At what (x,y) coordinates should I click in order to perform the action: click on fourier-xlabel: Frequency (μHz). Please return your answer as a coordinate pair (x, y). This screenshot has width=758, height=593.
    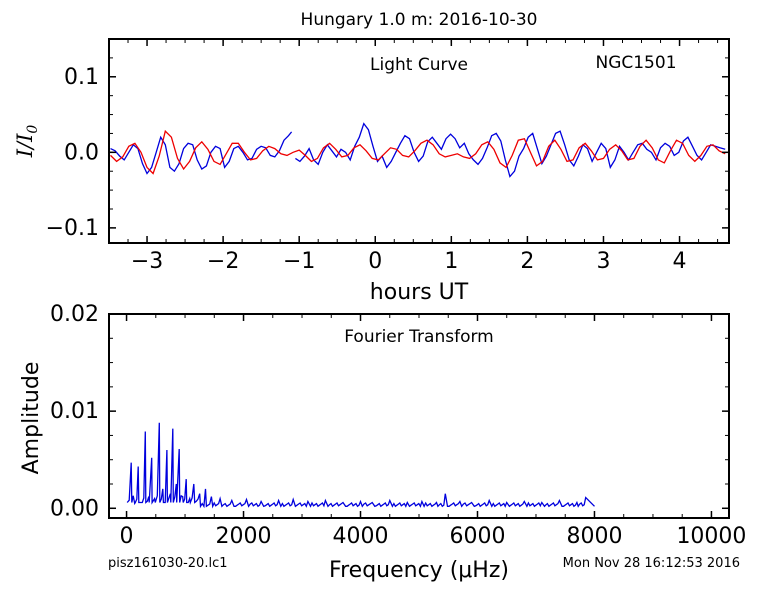
    Looking at the image, I should click on (419, 570).